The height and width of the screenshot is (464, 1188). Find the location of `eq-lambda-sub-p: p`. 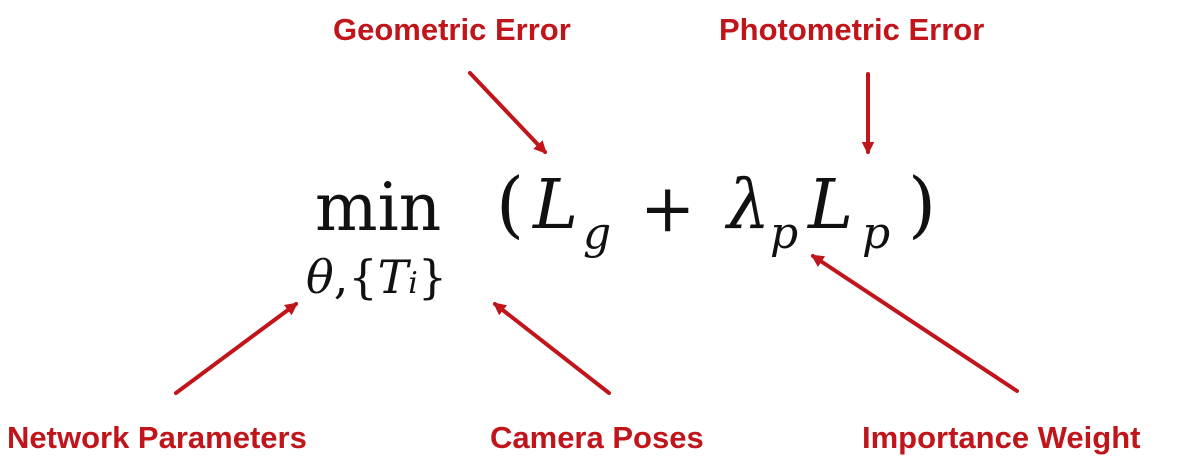

eq-lambda-sub-p: p is located at coordinates (784, 233).